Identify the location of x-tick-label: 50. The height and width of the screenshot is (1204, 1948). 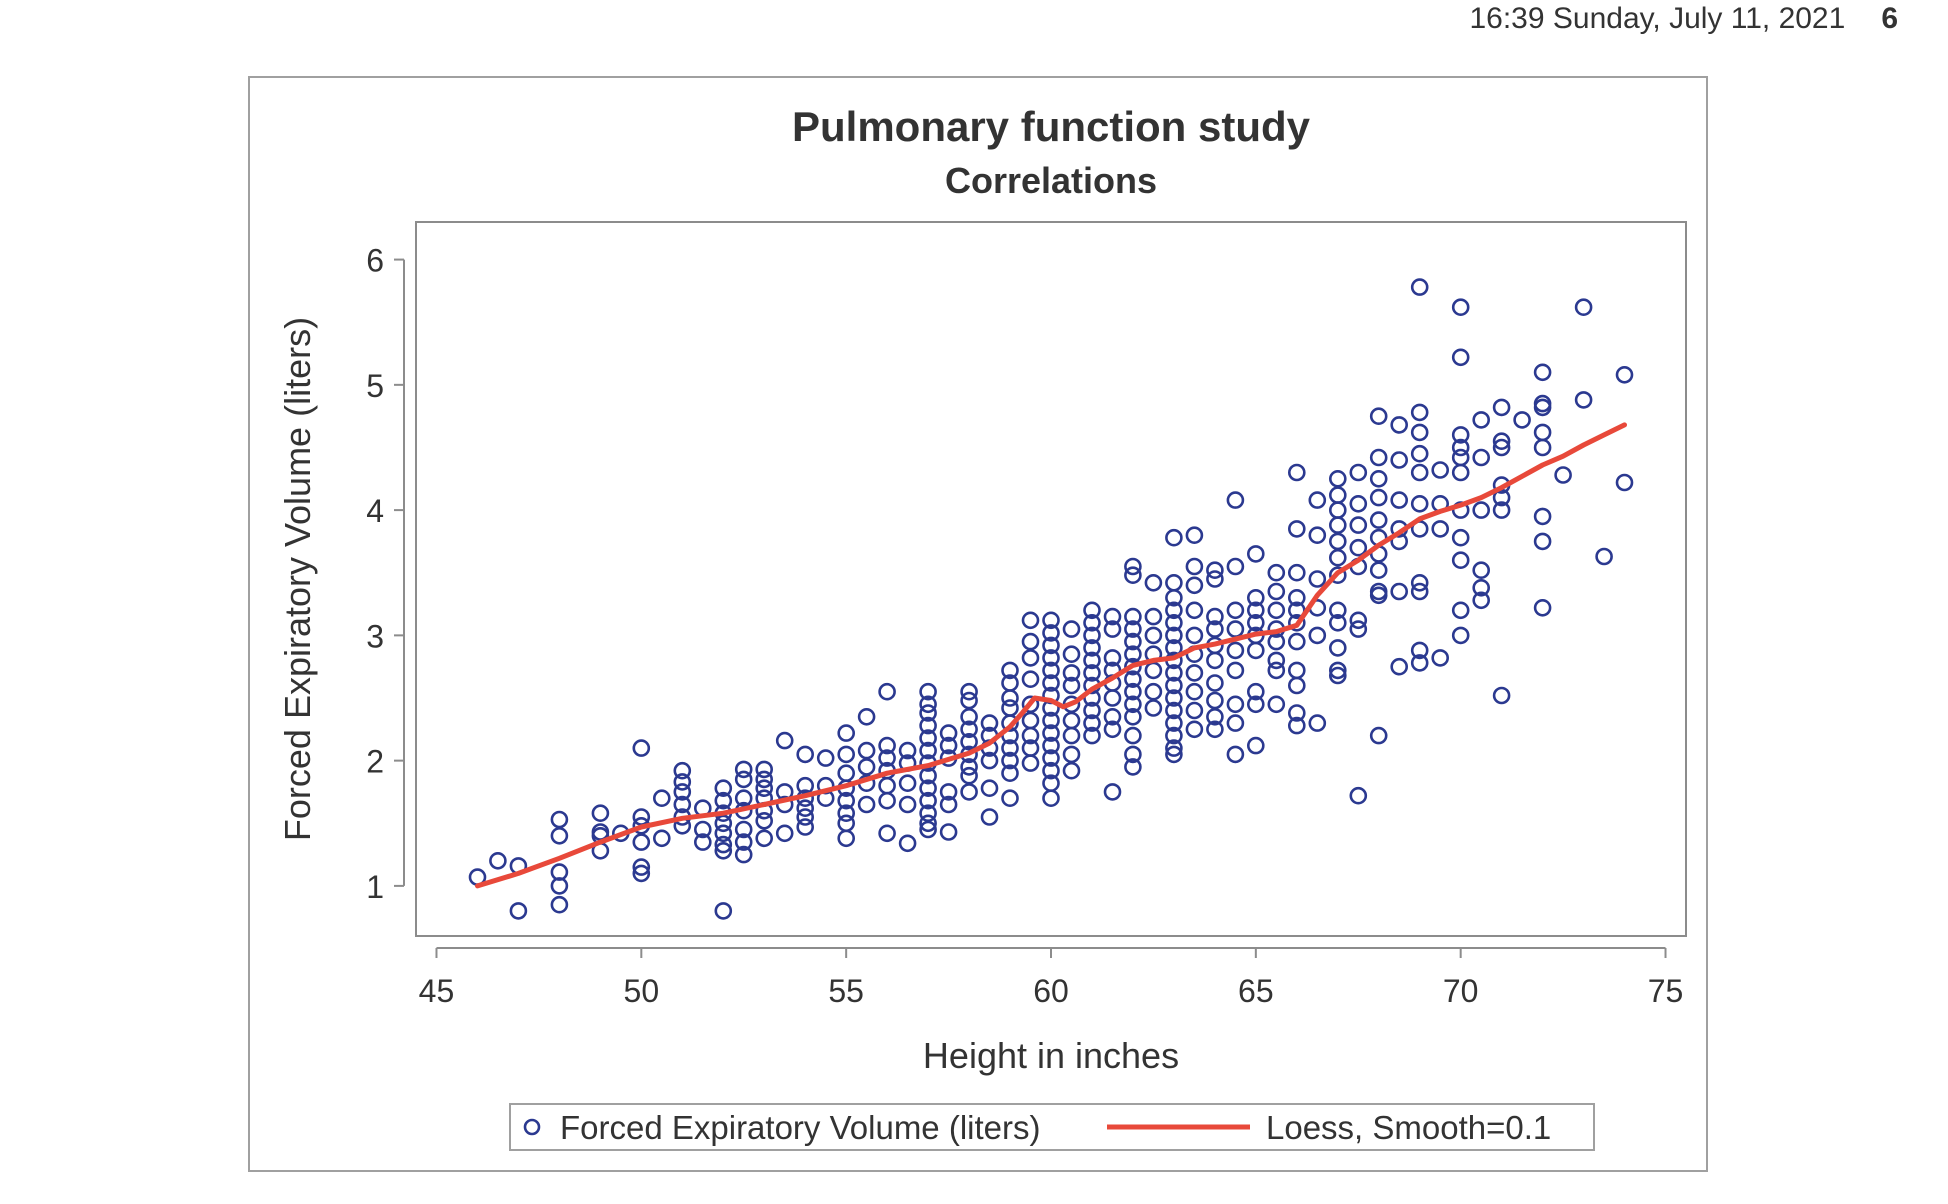
(642, 991).